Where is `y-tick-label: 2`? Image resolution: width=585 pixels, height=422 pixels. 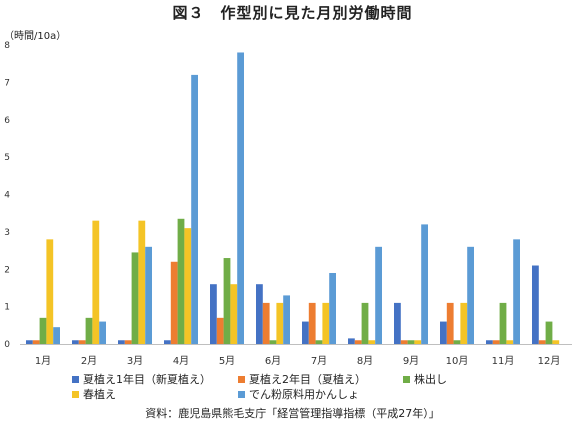
y-tick-label: 2 is located at coordinates (7, 270).